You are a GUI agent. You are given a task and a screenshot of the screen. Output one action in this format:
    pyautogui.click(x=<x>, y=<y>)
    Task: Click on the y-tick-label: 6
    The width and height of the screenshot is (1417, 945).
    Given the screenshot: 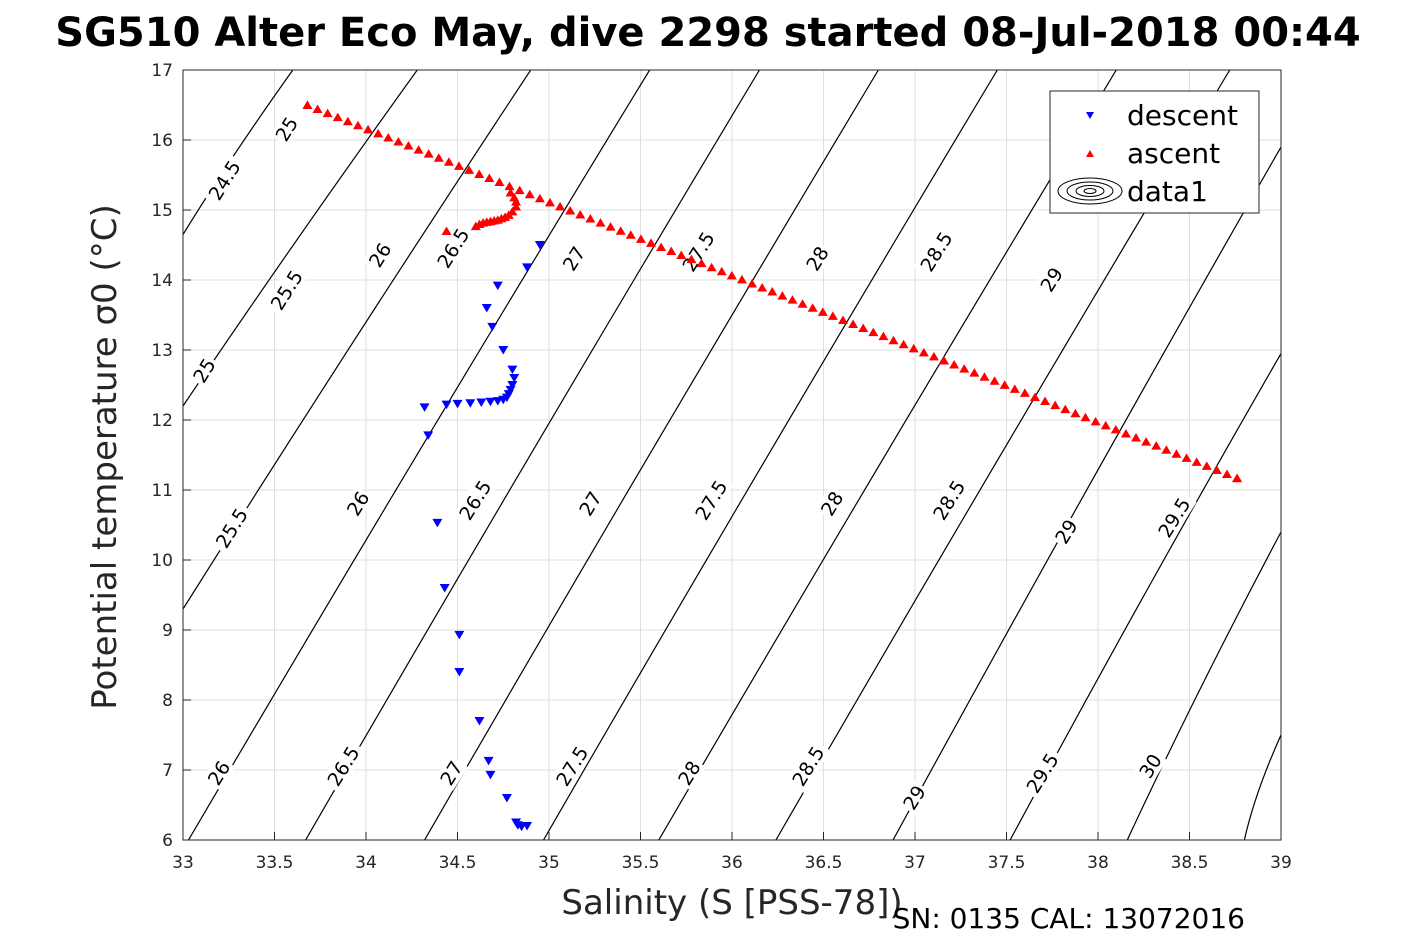 What is the action you would take?
    pyautogui.click(x=167, y=841)
    